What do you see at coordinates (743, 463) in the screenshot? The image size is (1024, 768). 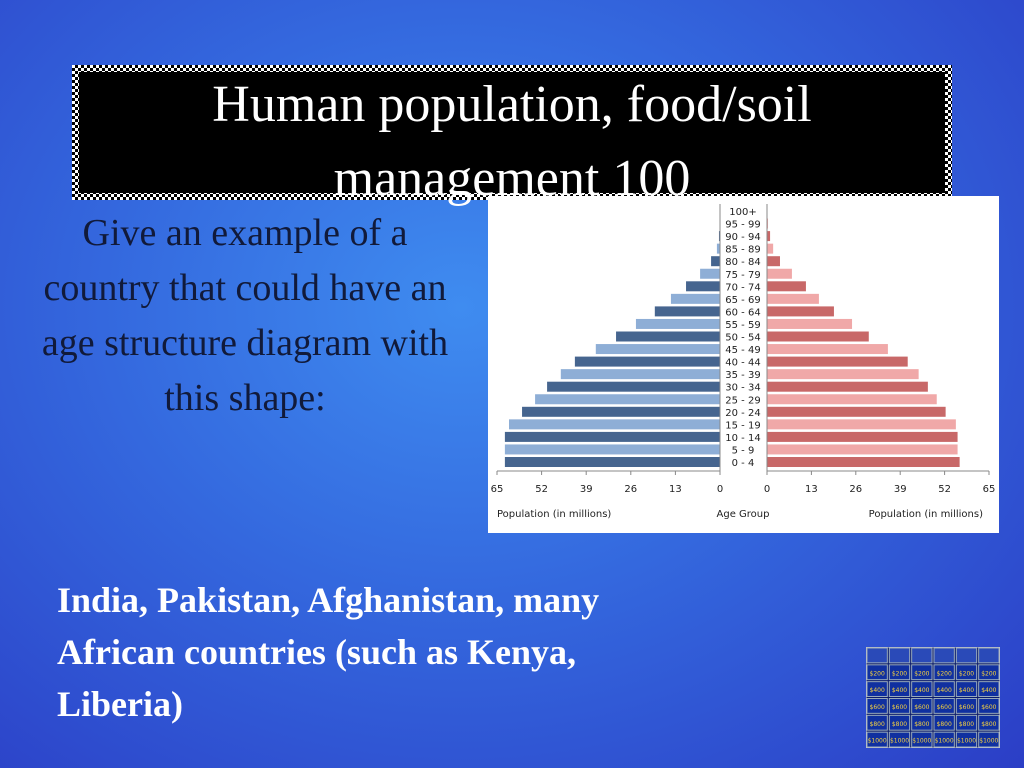 I see `age-label: 0 - 4` at bounding box center [743, 463].